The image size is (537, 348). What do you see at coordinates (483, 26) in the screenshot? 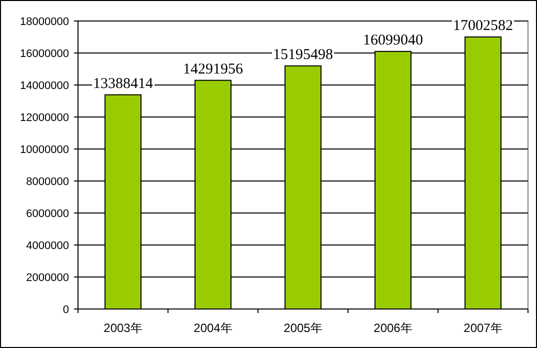
I see `data-label: 17002582` at bounding box center [483, 26].